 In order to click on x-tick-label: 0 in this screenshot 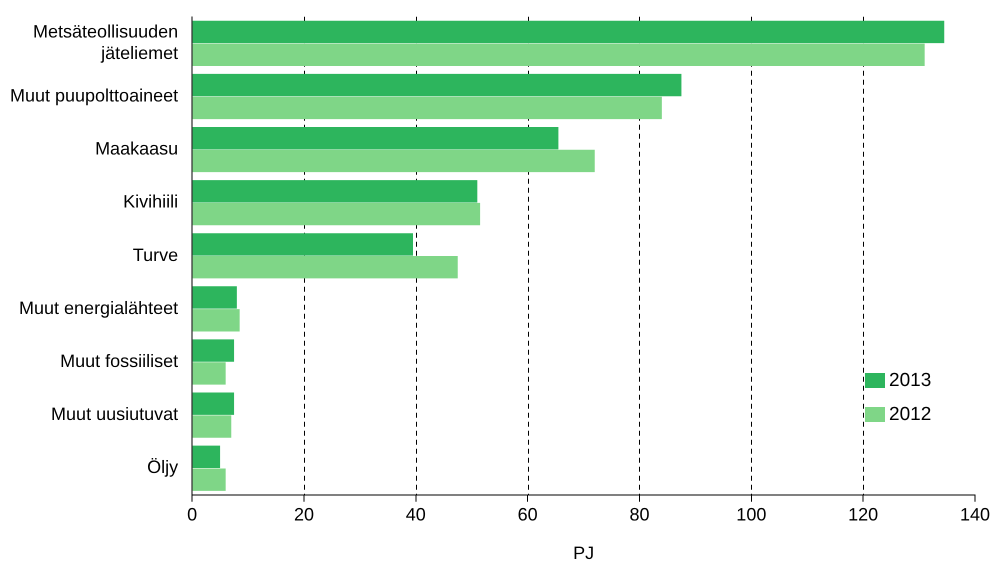, I will do `click(192, 514)`.